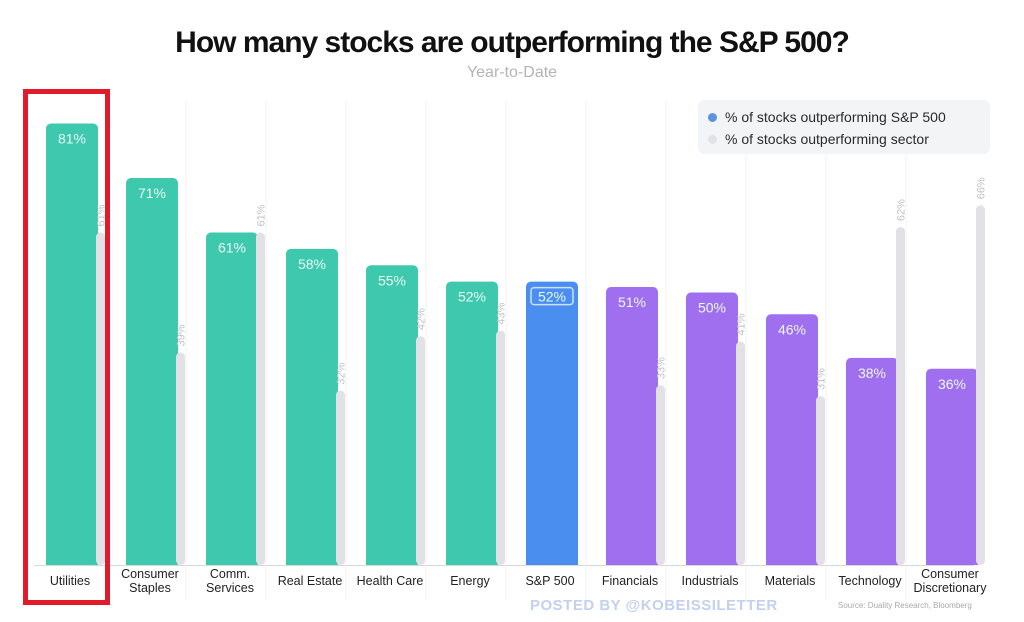 The height and width of the screenshot is (622, 1024). Describe the element at coordinates (835, 117) in the screenshot. I see `legend-label: % of stocks outperforming S&P 500` at that location.